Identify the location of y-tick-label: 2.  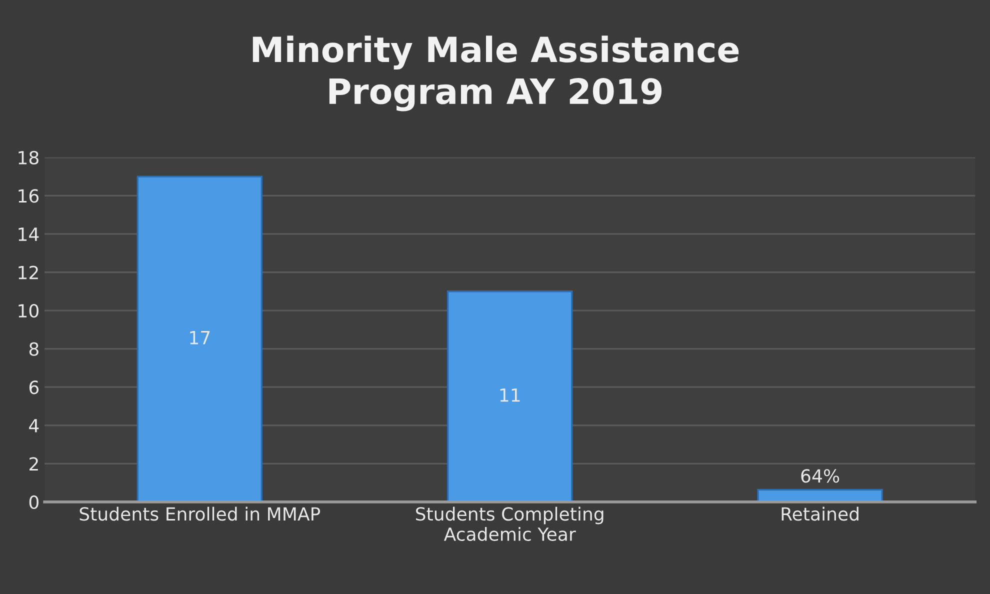
(34, 464).